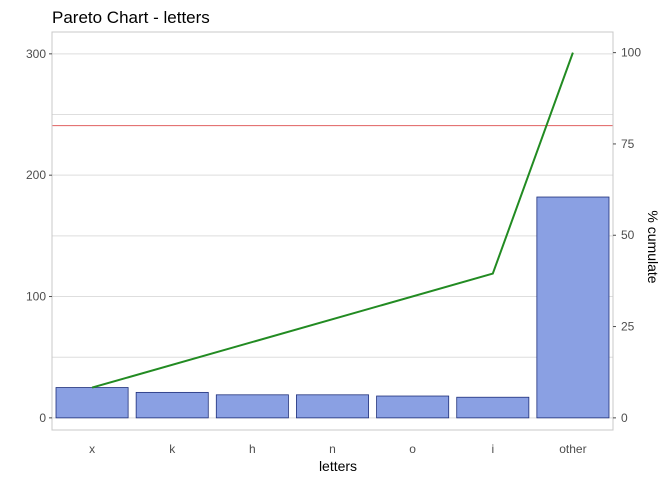 Image resolution: width=672 pixels, height=480 pixels. I want to click on y2-tick-label: 75, so click(628, 144).